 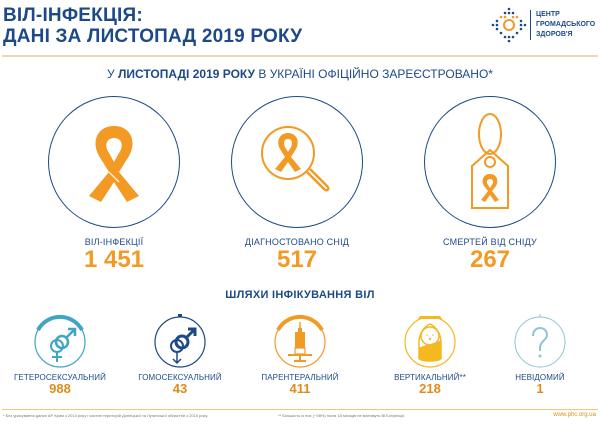 What do you see at coordinates (60, 388) in the screenshot?
I see `route-value: 988` at bounding box center [60, 388].